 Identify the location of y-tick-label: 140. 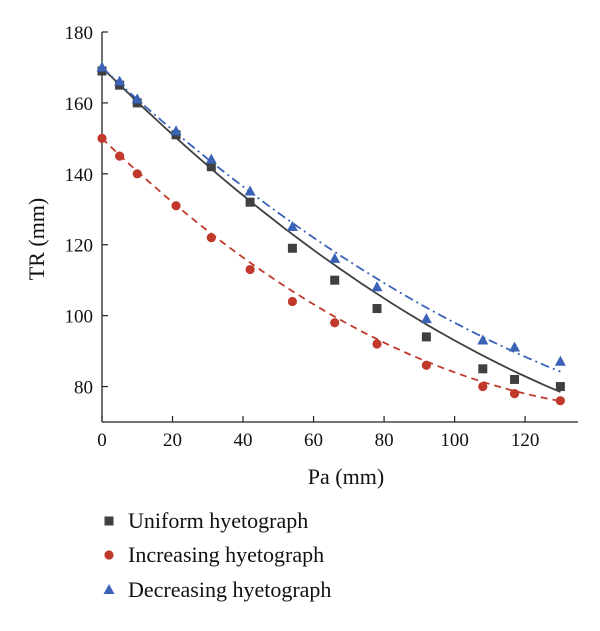
(79, 175).